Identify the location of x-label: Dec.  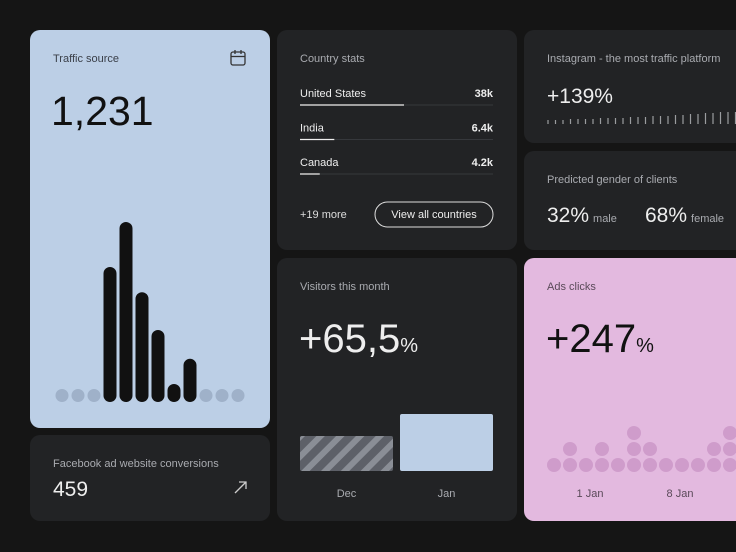
(347, 494).